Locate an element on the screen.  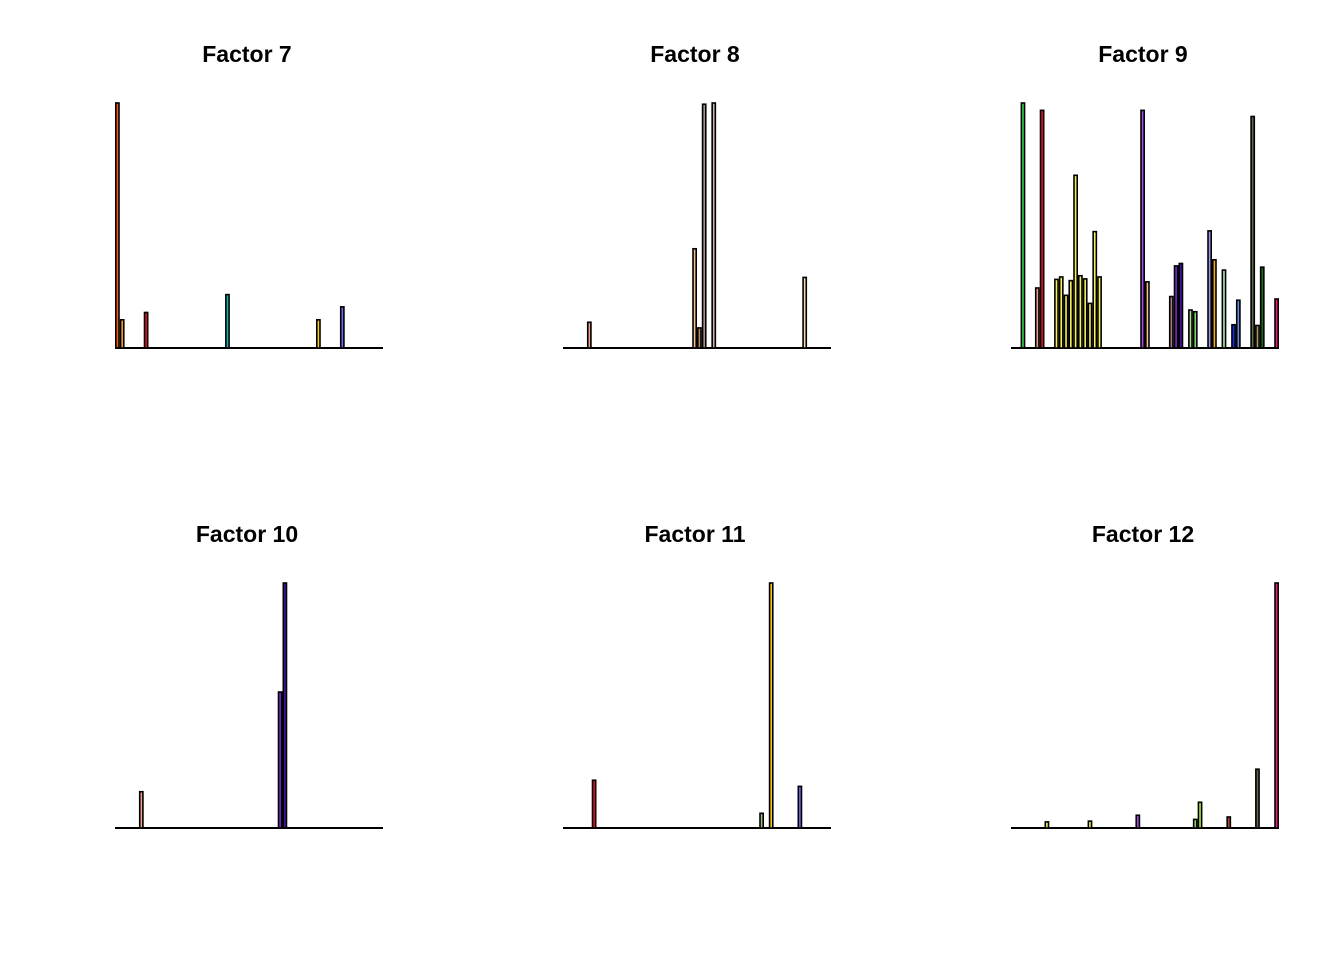
chart-panel: Factor 8 is located at coordinates (697, 195).